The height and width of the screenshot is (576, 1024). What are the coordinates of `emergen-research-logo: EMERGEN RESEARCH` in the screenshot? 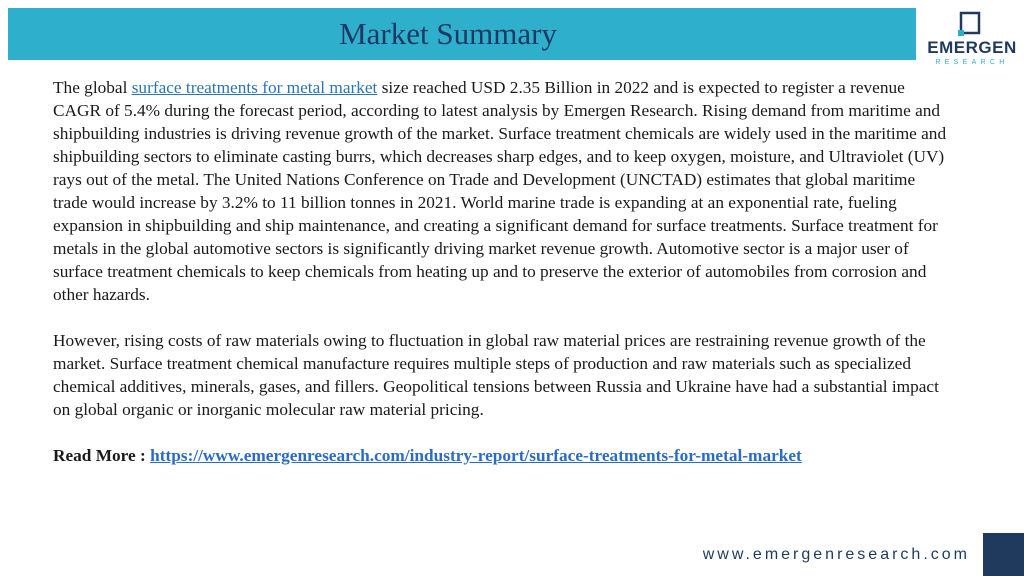 It's located at (972, 41).